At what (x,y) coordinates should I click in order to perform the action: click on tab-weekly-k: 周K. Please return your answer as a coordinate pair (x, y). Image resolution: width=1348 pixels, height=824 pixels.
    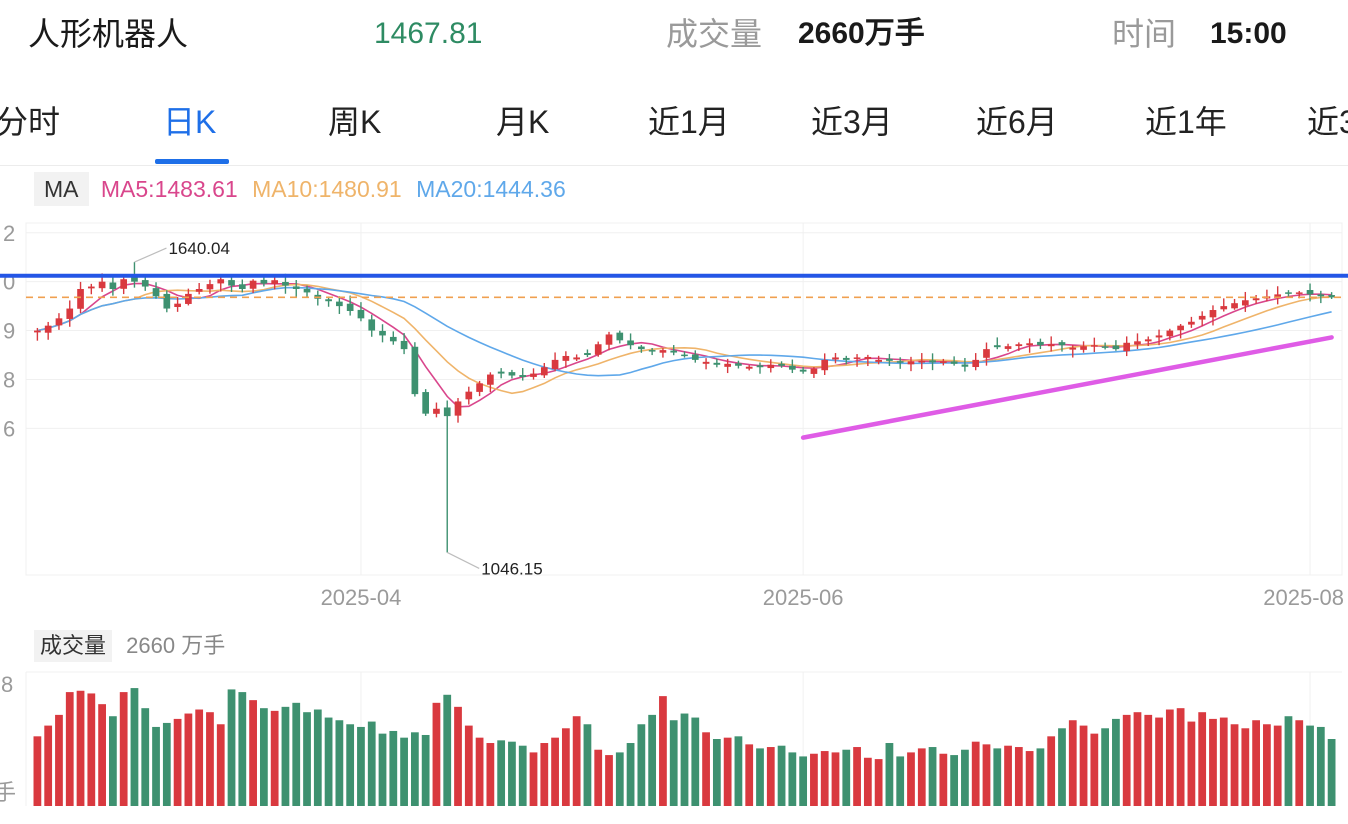
    Looking at the image, I should click on (355, 122).